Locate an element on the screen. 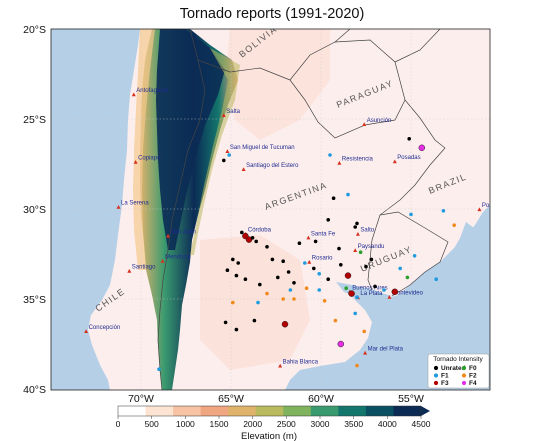 This screenshot has width=544, height=441. lon-label-60w: 60°W is located at coordinates (321, 399).